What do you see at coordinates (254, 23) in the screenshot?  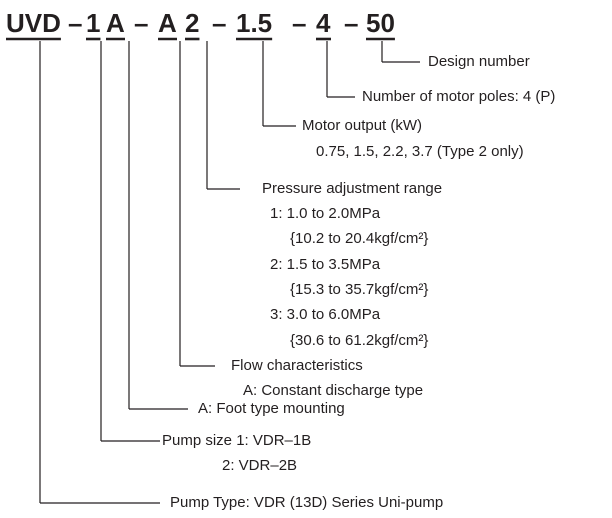 I see `code-segment: 1.5` at bounding box center [254, 23].